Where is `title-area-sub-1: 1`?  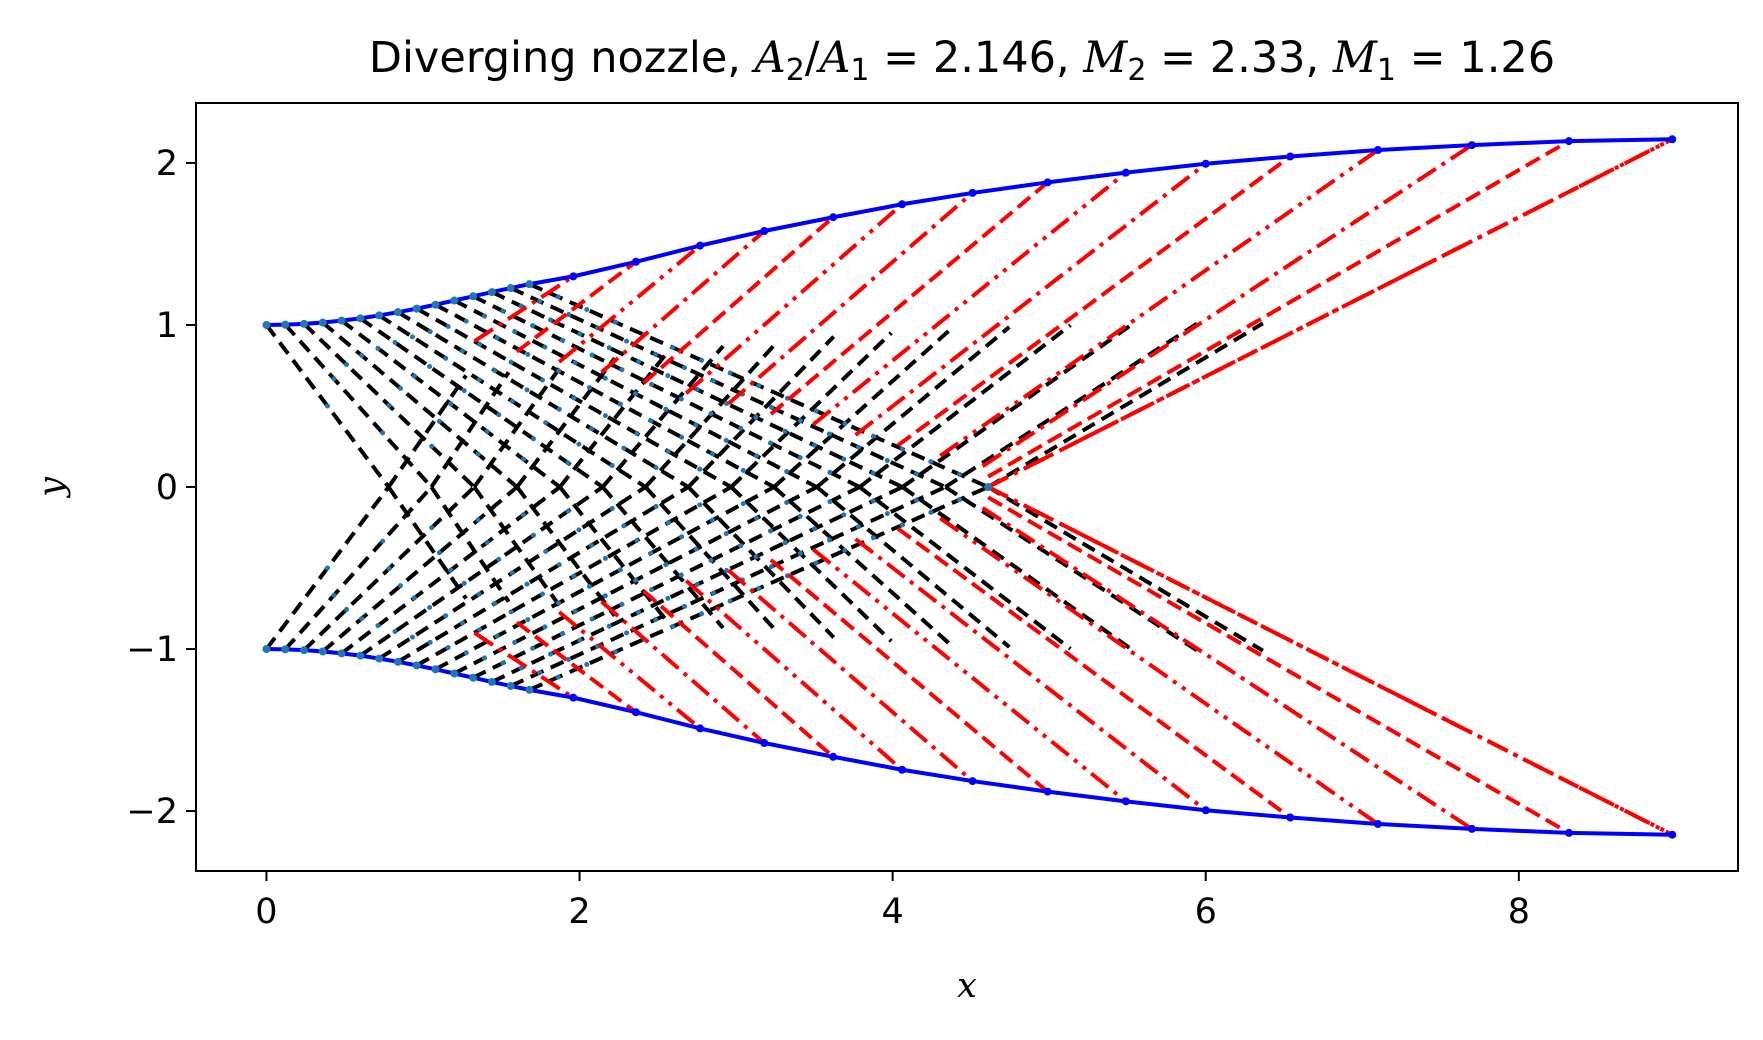
title-area-sub-1: 1 is located at coordinates (859, 70).